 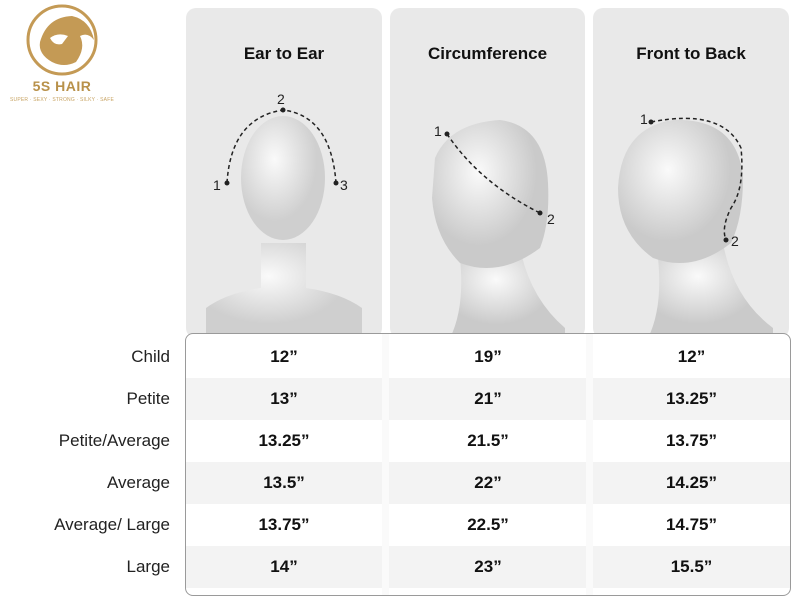 I want to click on lion-icon, so click(x=62, y=40).